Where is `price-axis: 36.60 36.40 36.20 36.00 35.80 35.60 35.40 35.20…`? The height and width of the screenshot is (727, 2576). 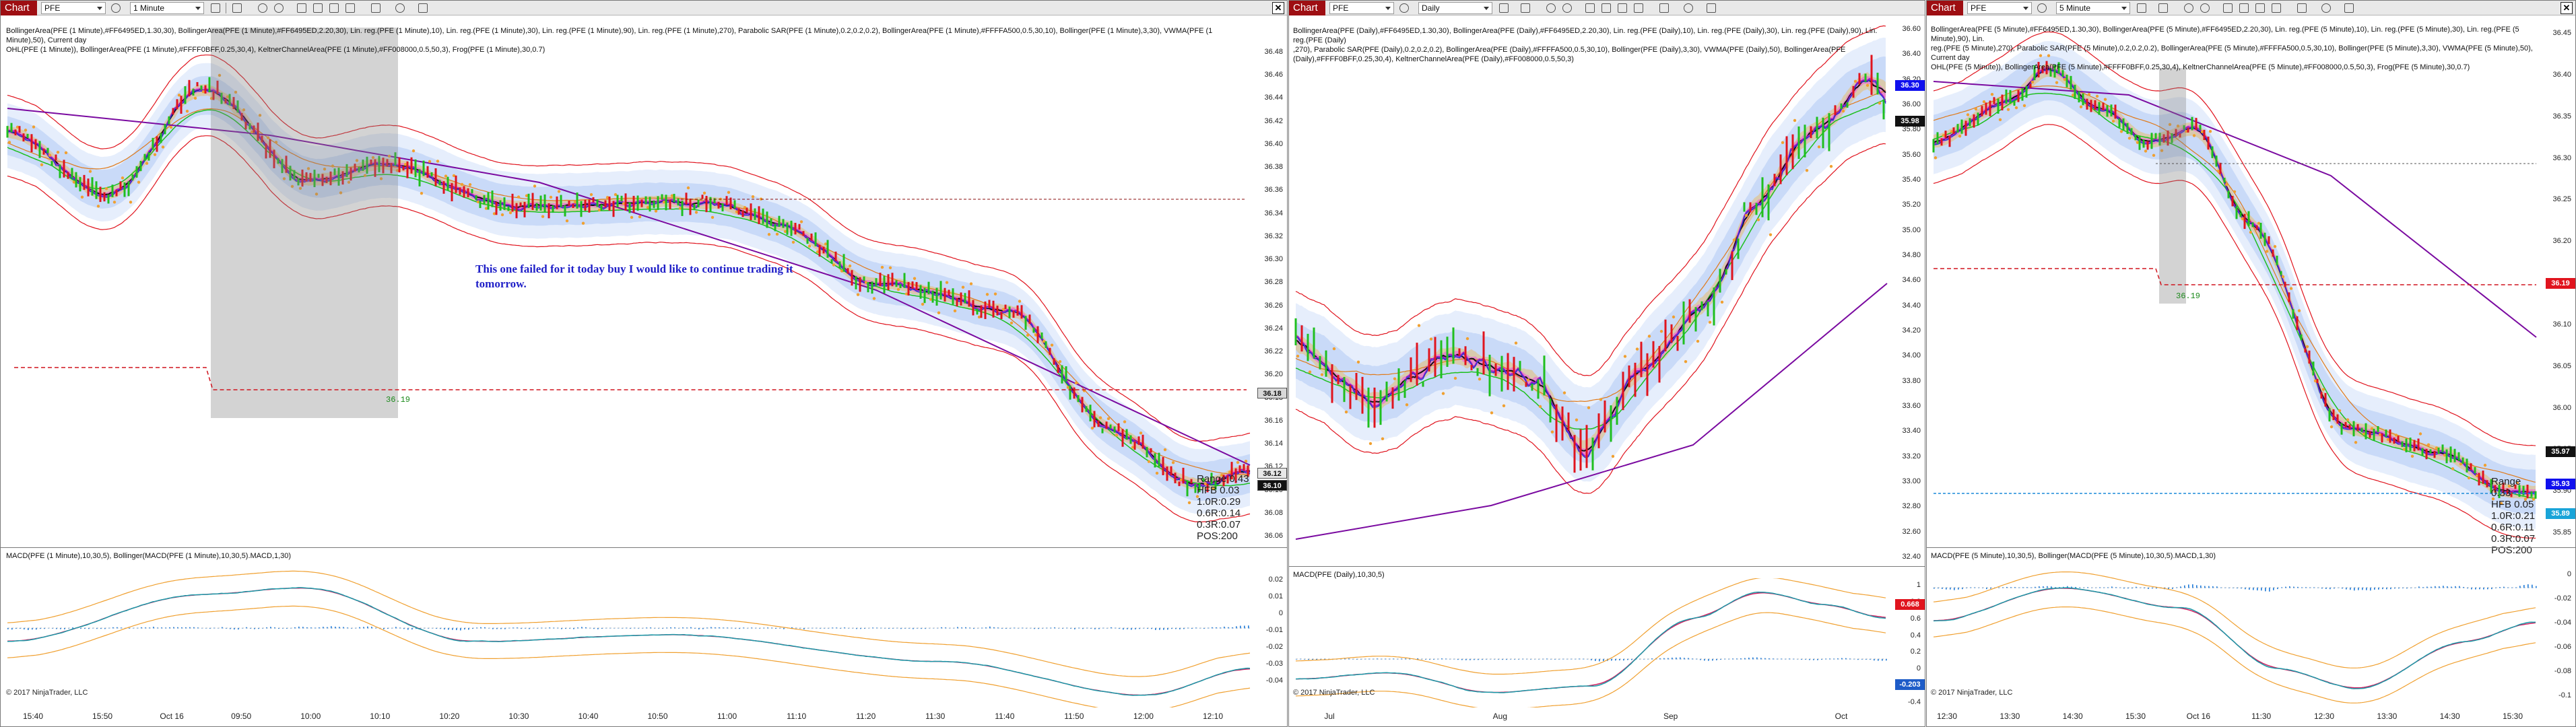
price-axis: 36.60 36.40 36.20 36.00 35.80 35.60 35.40 35.20… is located at coordinates (1908, 293).